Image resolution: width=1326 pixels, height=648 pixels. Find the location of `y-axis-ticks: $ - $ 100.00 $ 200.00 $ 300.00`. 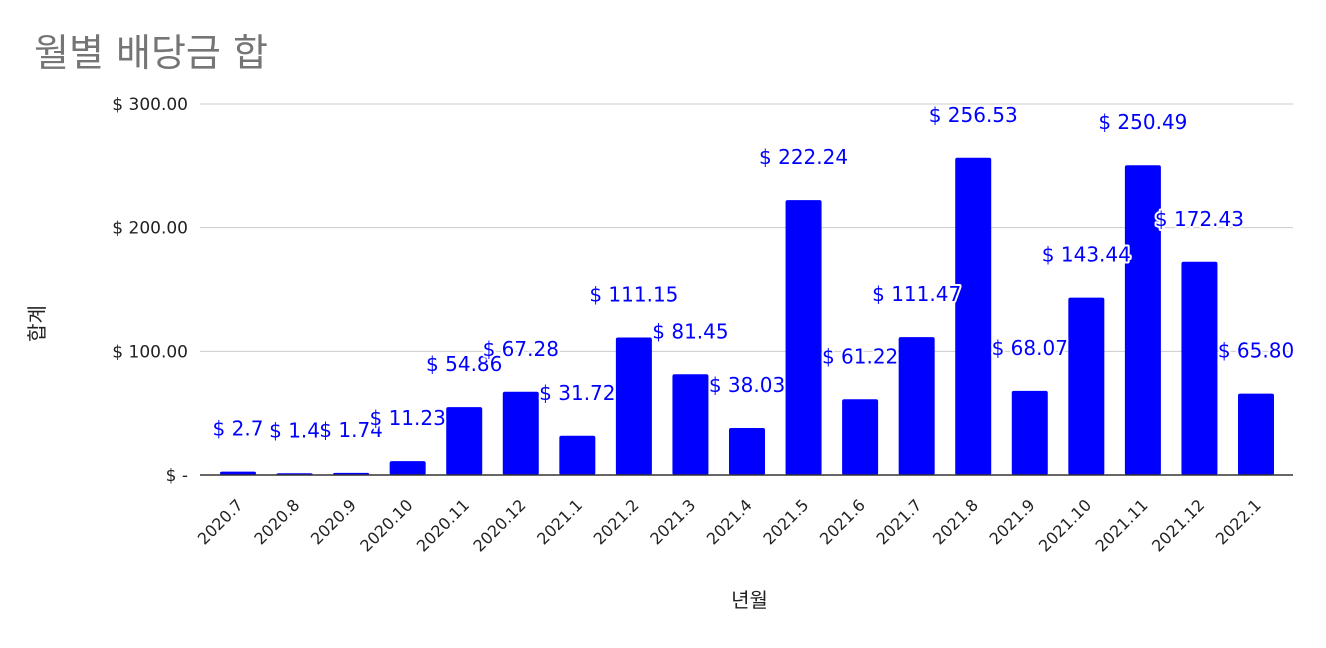

y-axis-ticks: $ - $ 100.00 $ 200.00 $ 300.00 is located at coordinates (150, 290).